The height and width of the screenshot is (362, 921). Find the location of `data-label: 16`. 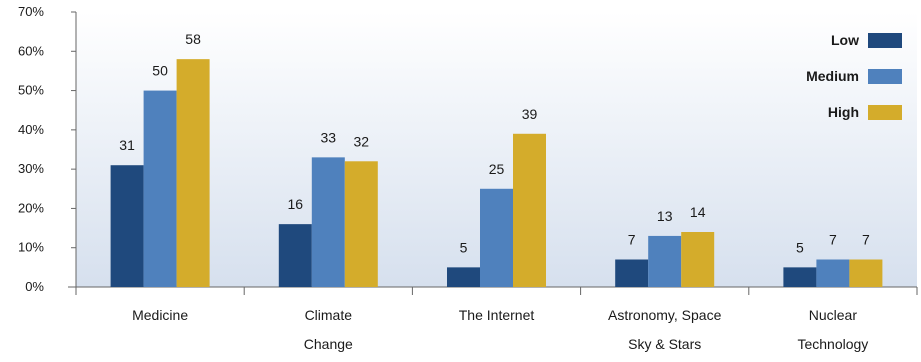

data-label: 16 is located at coordinates (296, 204).